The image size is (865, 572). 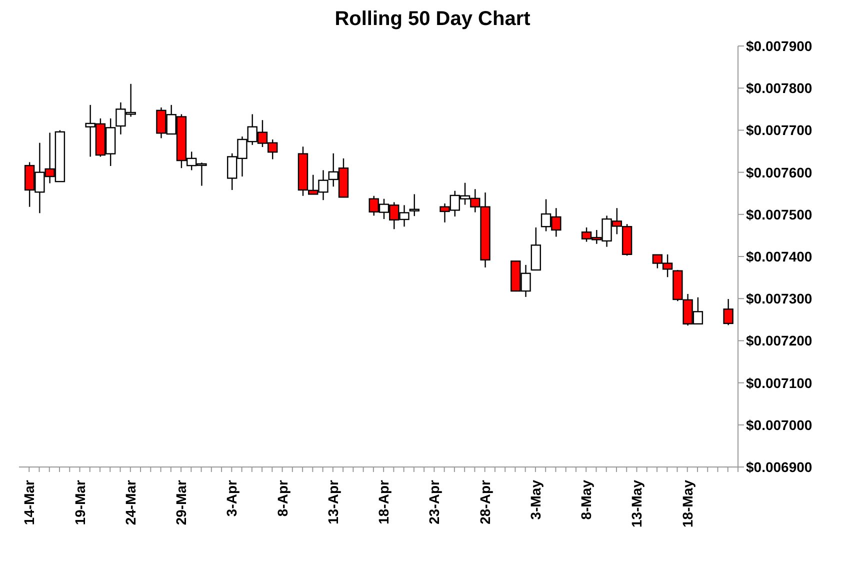 What do you see at coordinates (779, 214) in the screenshot?
I see `y-tick-label: $0.007500` at bounding box center [779, 214].